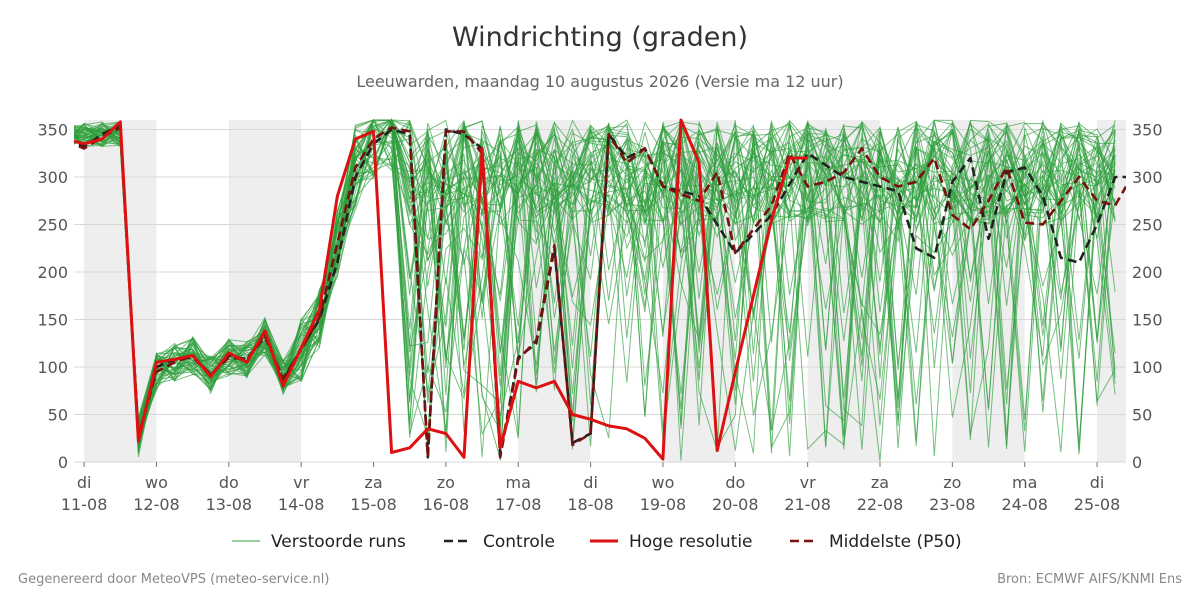 This screenshot has height=600, width=1200. Describe the element at coordinates (1097, 504) in the screenshot. I see `x-tick-date-14: 25-08` at that location.